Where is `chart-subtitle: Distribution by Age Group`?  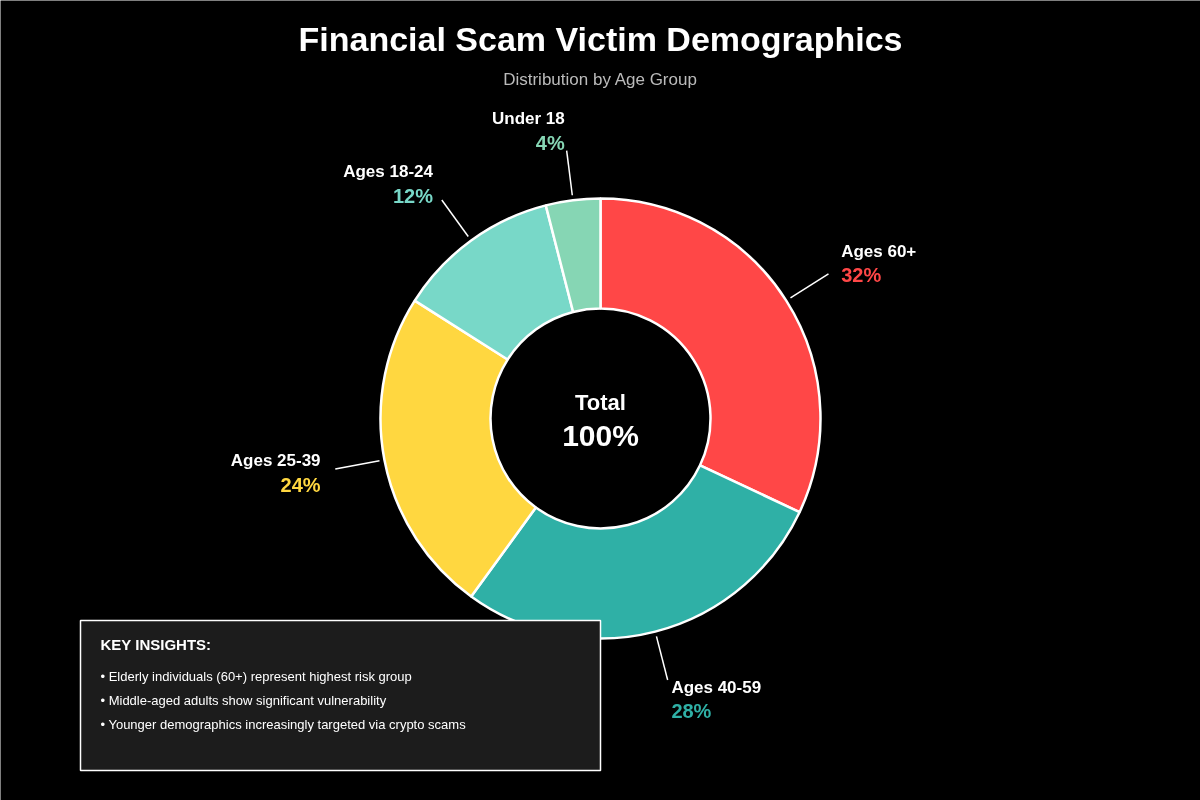 chart-subtitle: Distribution by Age Group is located at coordinates (600, 79).